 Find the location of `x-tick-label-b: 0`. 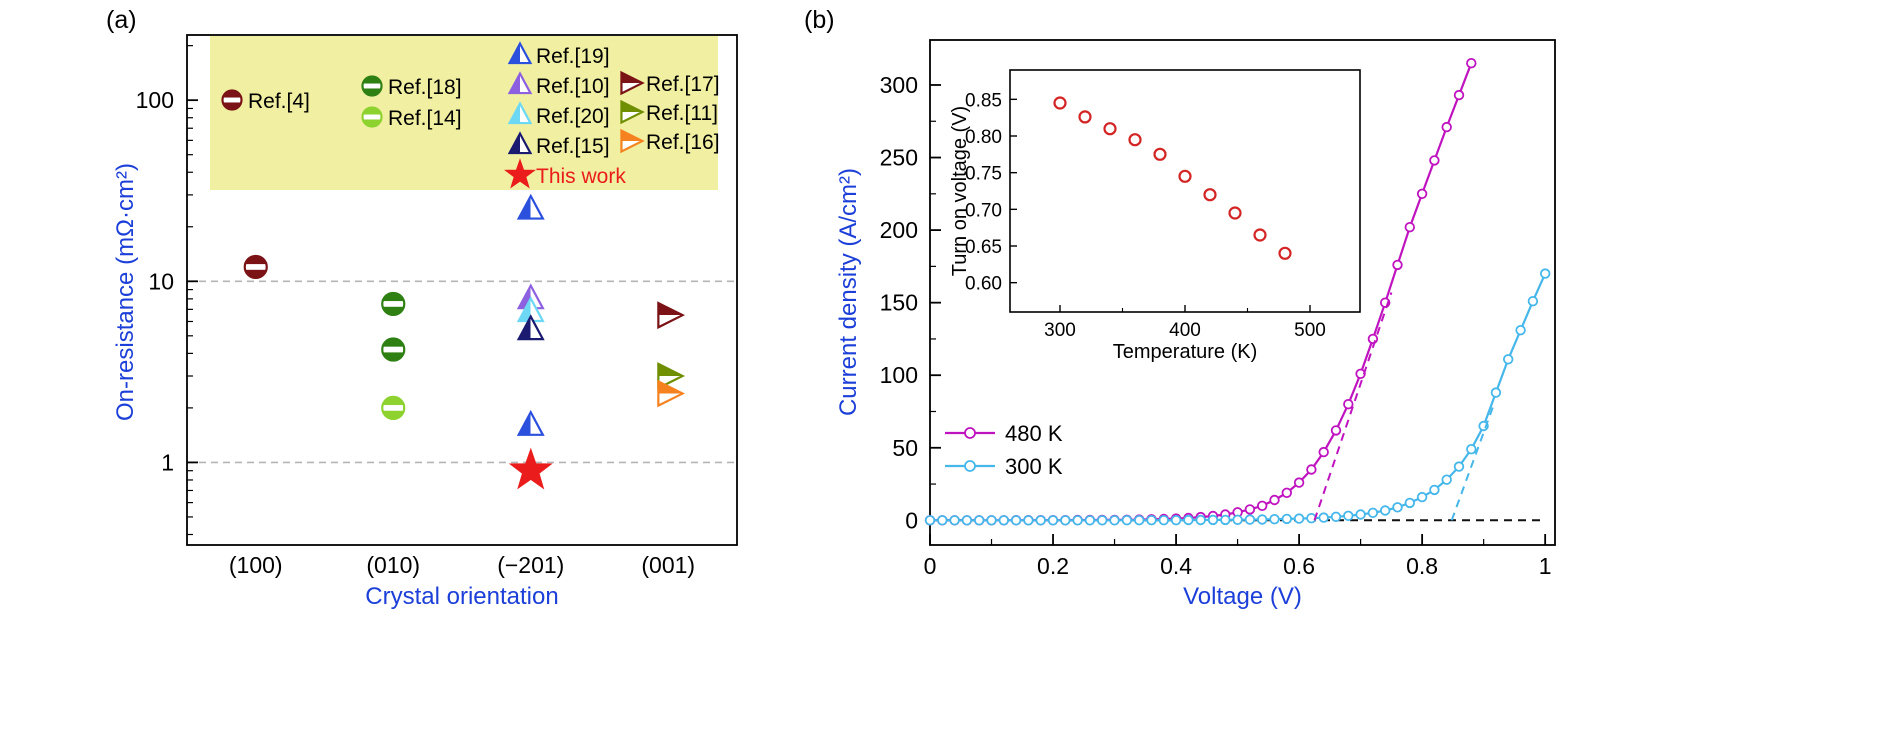

x-tick-label-b: 0 is located at coordinates (930, 566).